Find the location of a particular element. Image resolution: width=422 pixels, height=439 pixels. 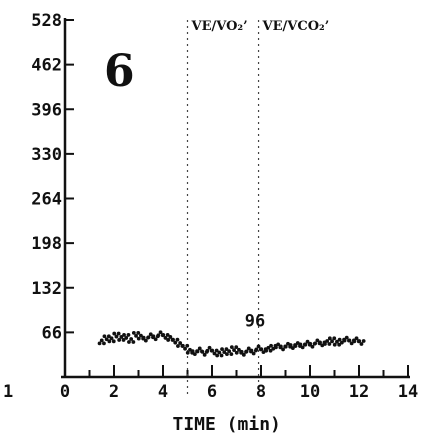

x-tick-label: 8 is located at coordinates (261, 392).